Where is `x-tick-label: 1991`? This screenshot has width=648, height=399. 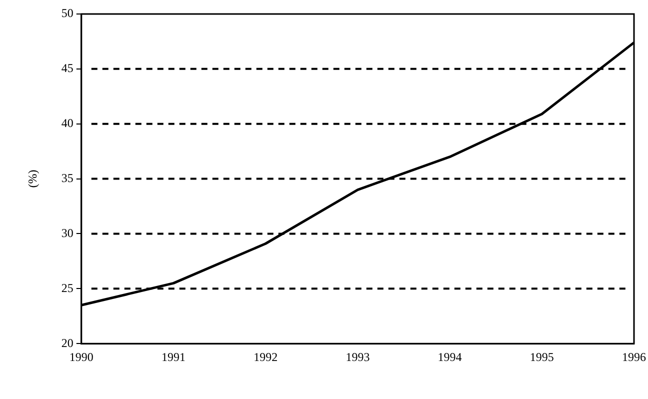 x-tick-label: 1991 is located at coordinates (174, 357).